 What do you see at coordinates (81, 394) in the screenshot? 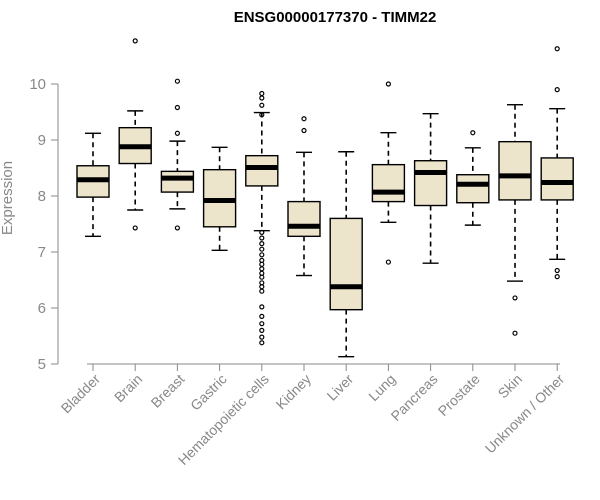
I see `category-label: Bladder` at bounding box center [81, 394].